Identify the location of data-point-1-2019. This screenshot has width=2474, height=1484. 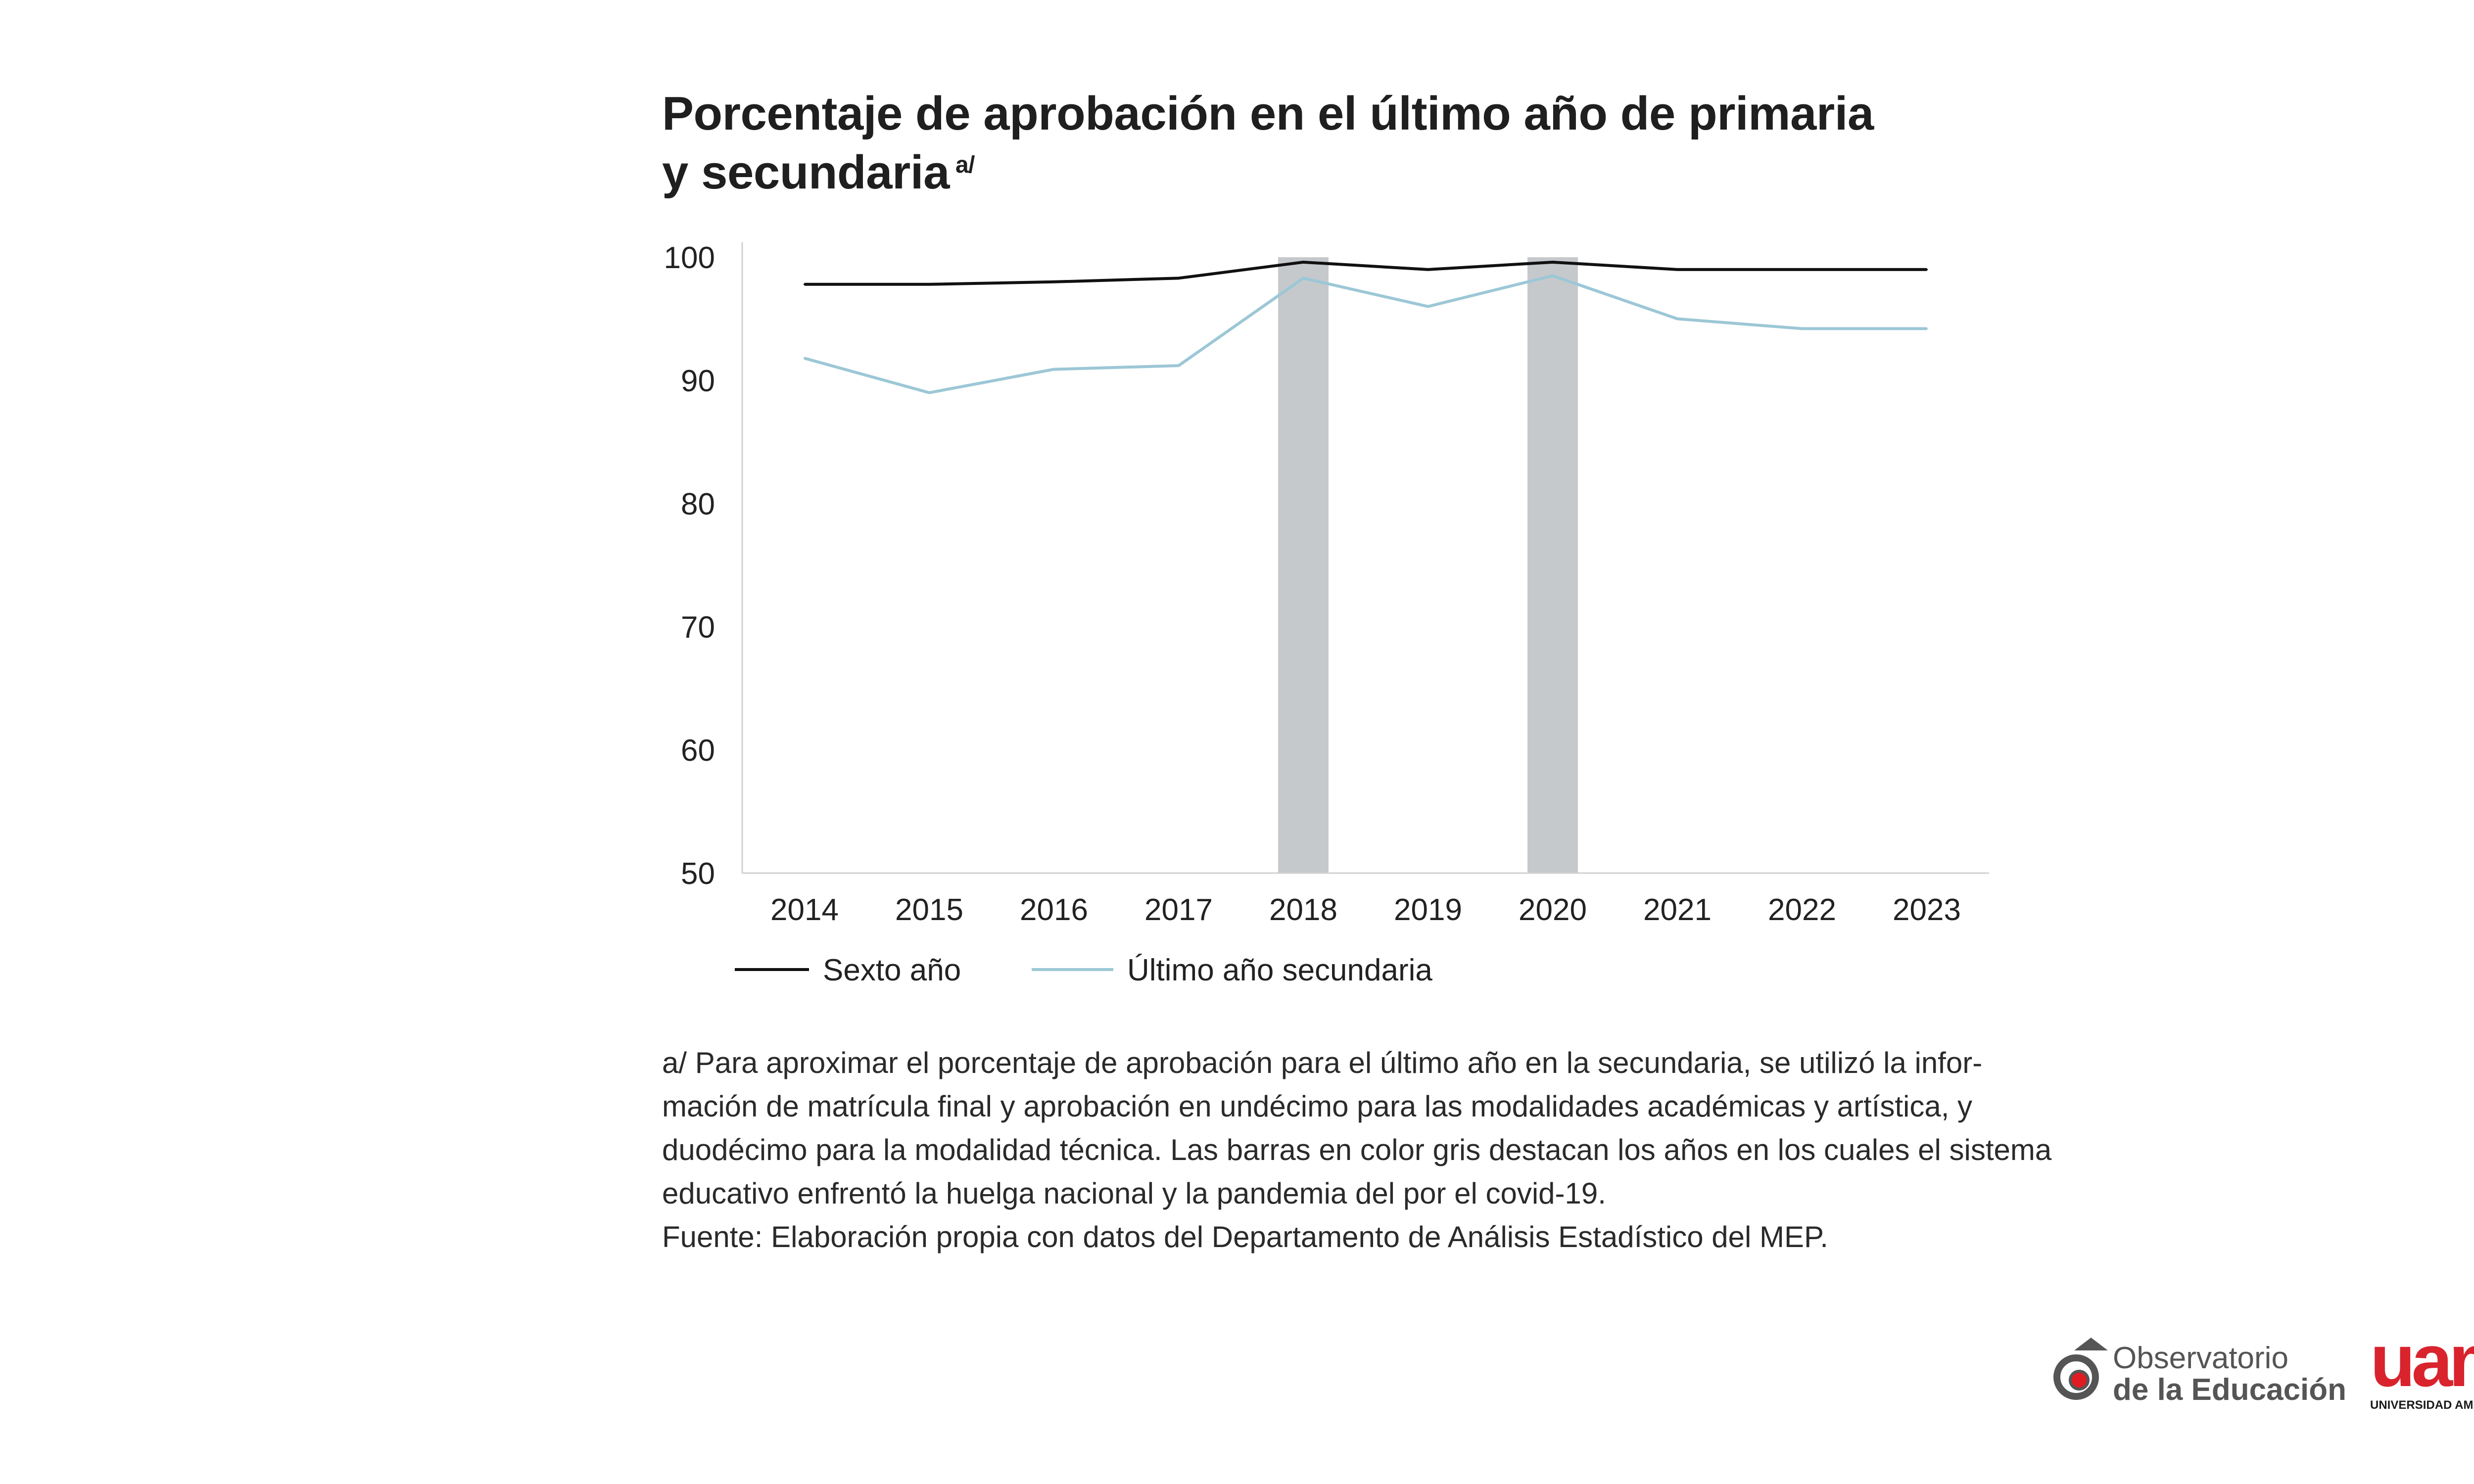
(1428, 306).